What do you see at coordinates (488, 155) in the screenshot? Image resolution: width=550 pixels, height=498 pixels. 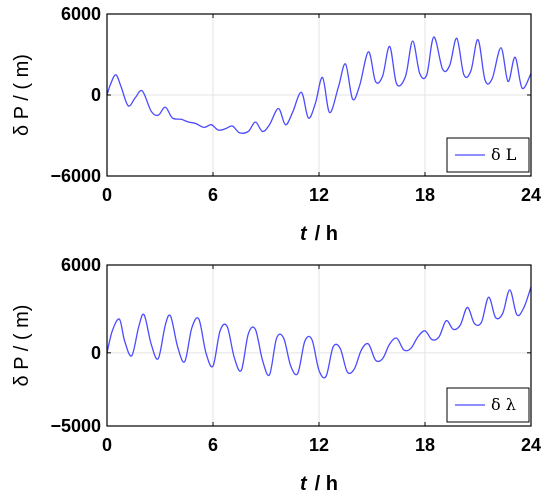 I see `legend: δ L` at bounding box center [488, 155].